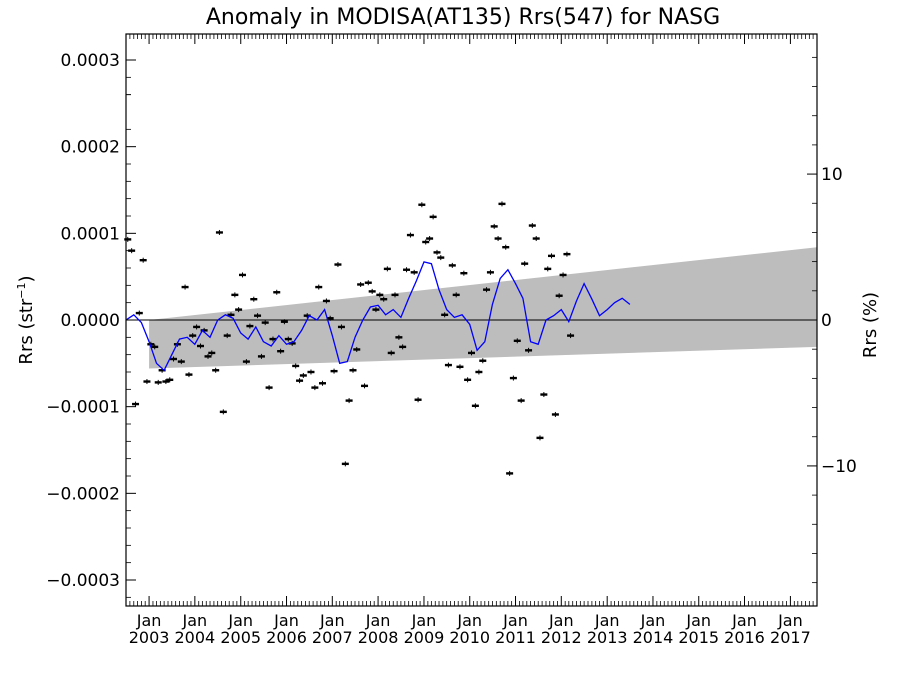 The width and height of the screenshot is (900, 675). What do you see at coordinates (515, 637) in the screenshot?
I see `x-tick-year: 2011` at bounding box center [515, 637].